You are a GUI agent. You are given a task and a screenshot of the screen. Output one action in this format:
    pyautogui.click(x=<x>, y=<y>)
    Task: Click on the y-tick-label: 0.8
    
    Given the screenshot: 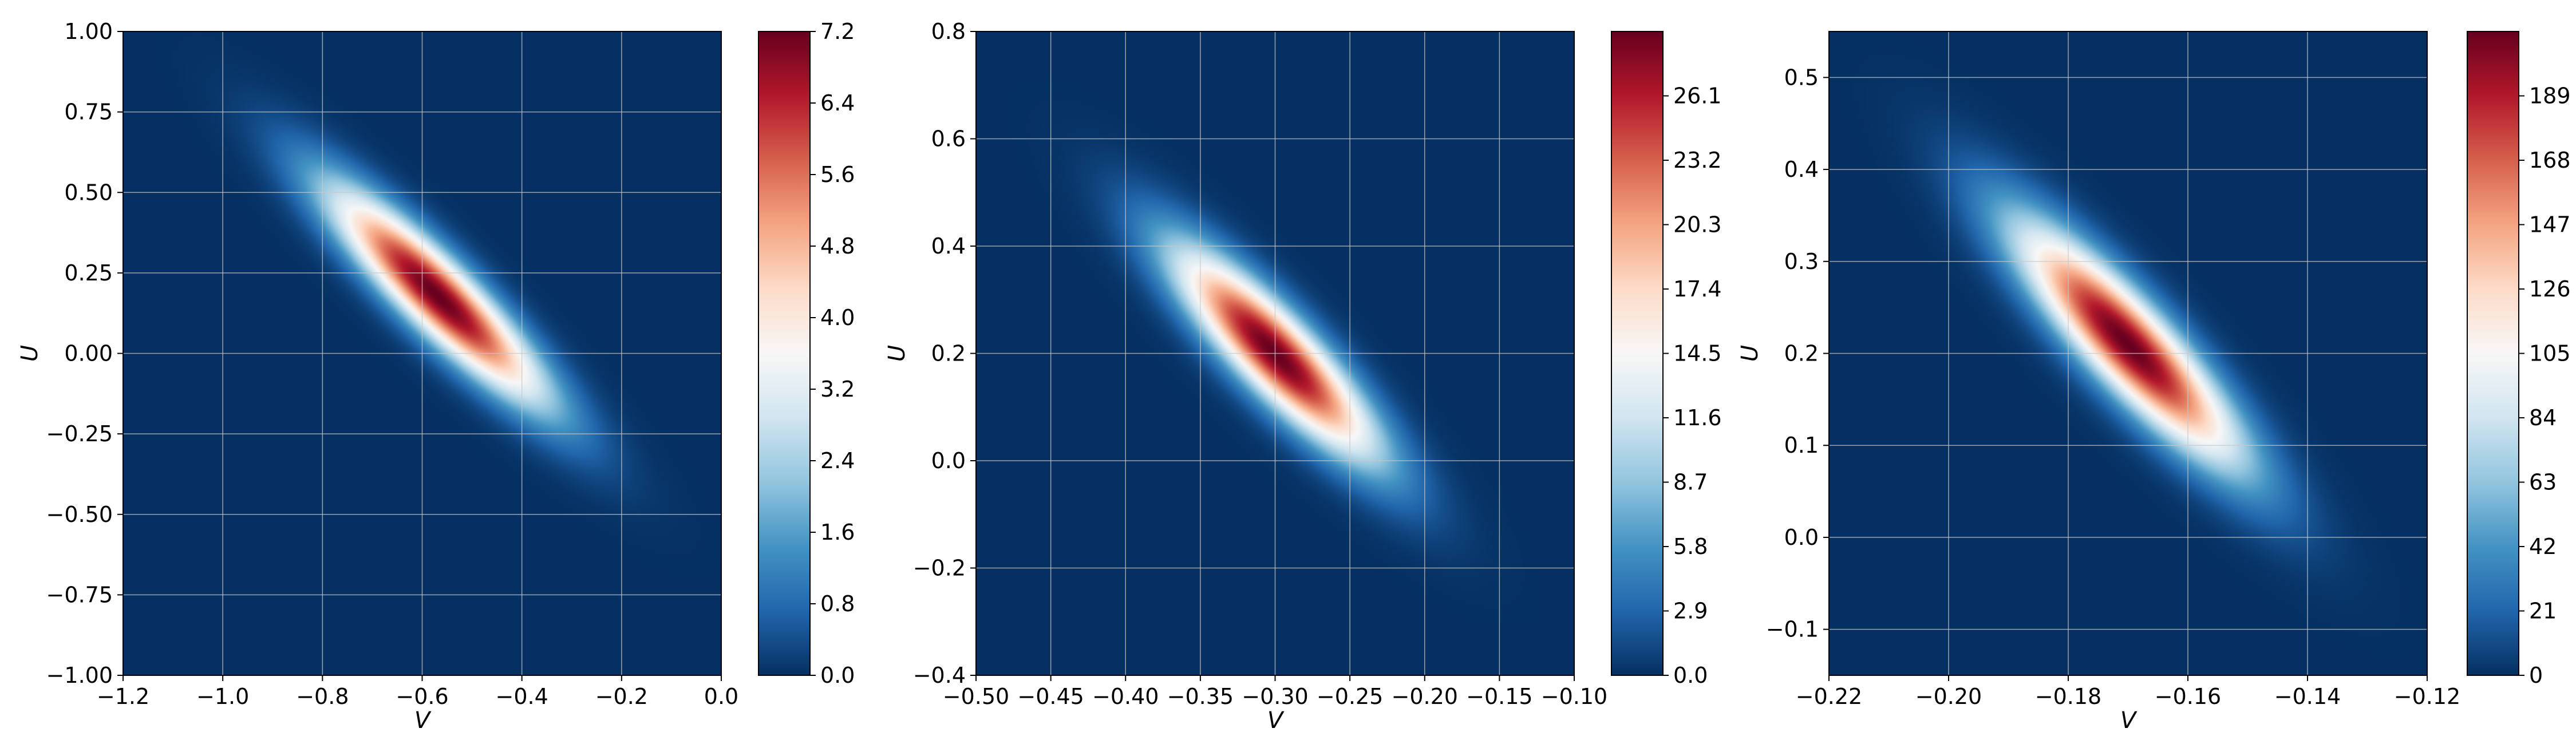 What is the action you would take?
    pyautogui.click(x=948, y=31)
    